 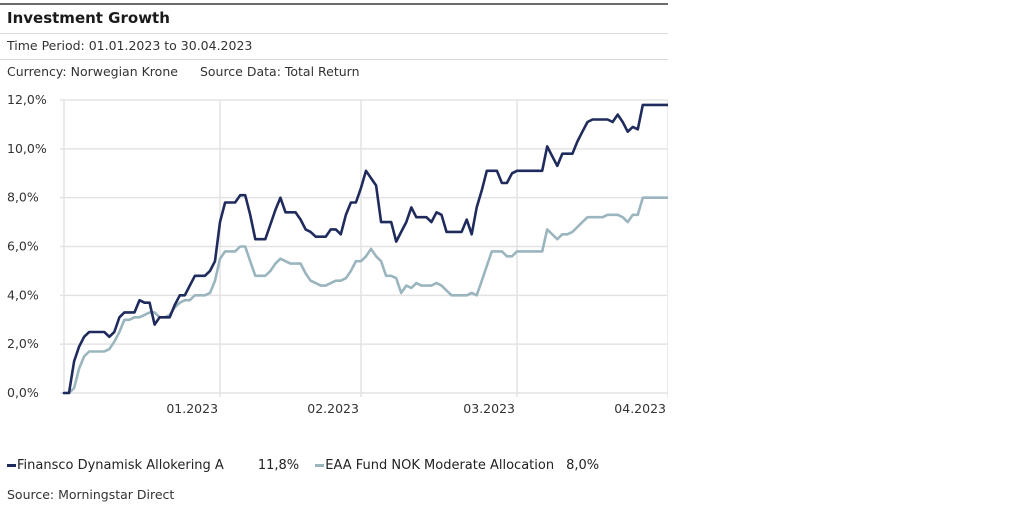 I want to click on x-tick-label: 02.2023, so click(x=333, y=408).